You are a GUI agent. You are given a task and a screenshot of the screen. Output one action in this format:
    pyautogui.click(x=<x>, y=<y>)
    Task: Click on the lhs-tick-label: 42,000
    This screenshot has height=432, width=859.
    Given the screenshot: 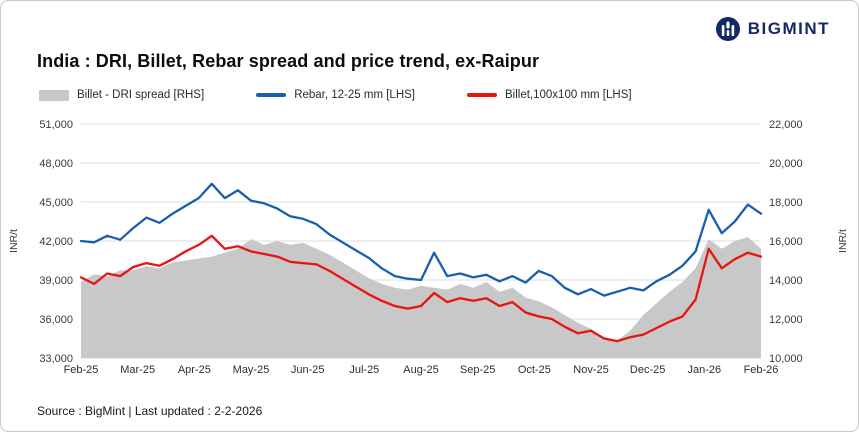 What is the action you would take?
    pyautogui.click(x=56, y=242)
    